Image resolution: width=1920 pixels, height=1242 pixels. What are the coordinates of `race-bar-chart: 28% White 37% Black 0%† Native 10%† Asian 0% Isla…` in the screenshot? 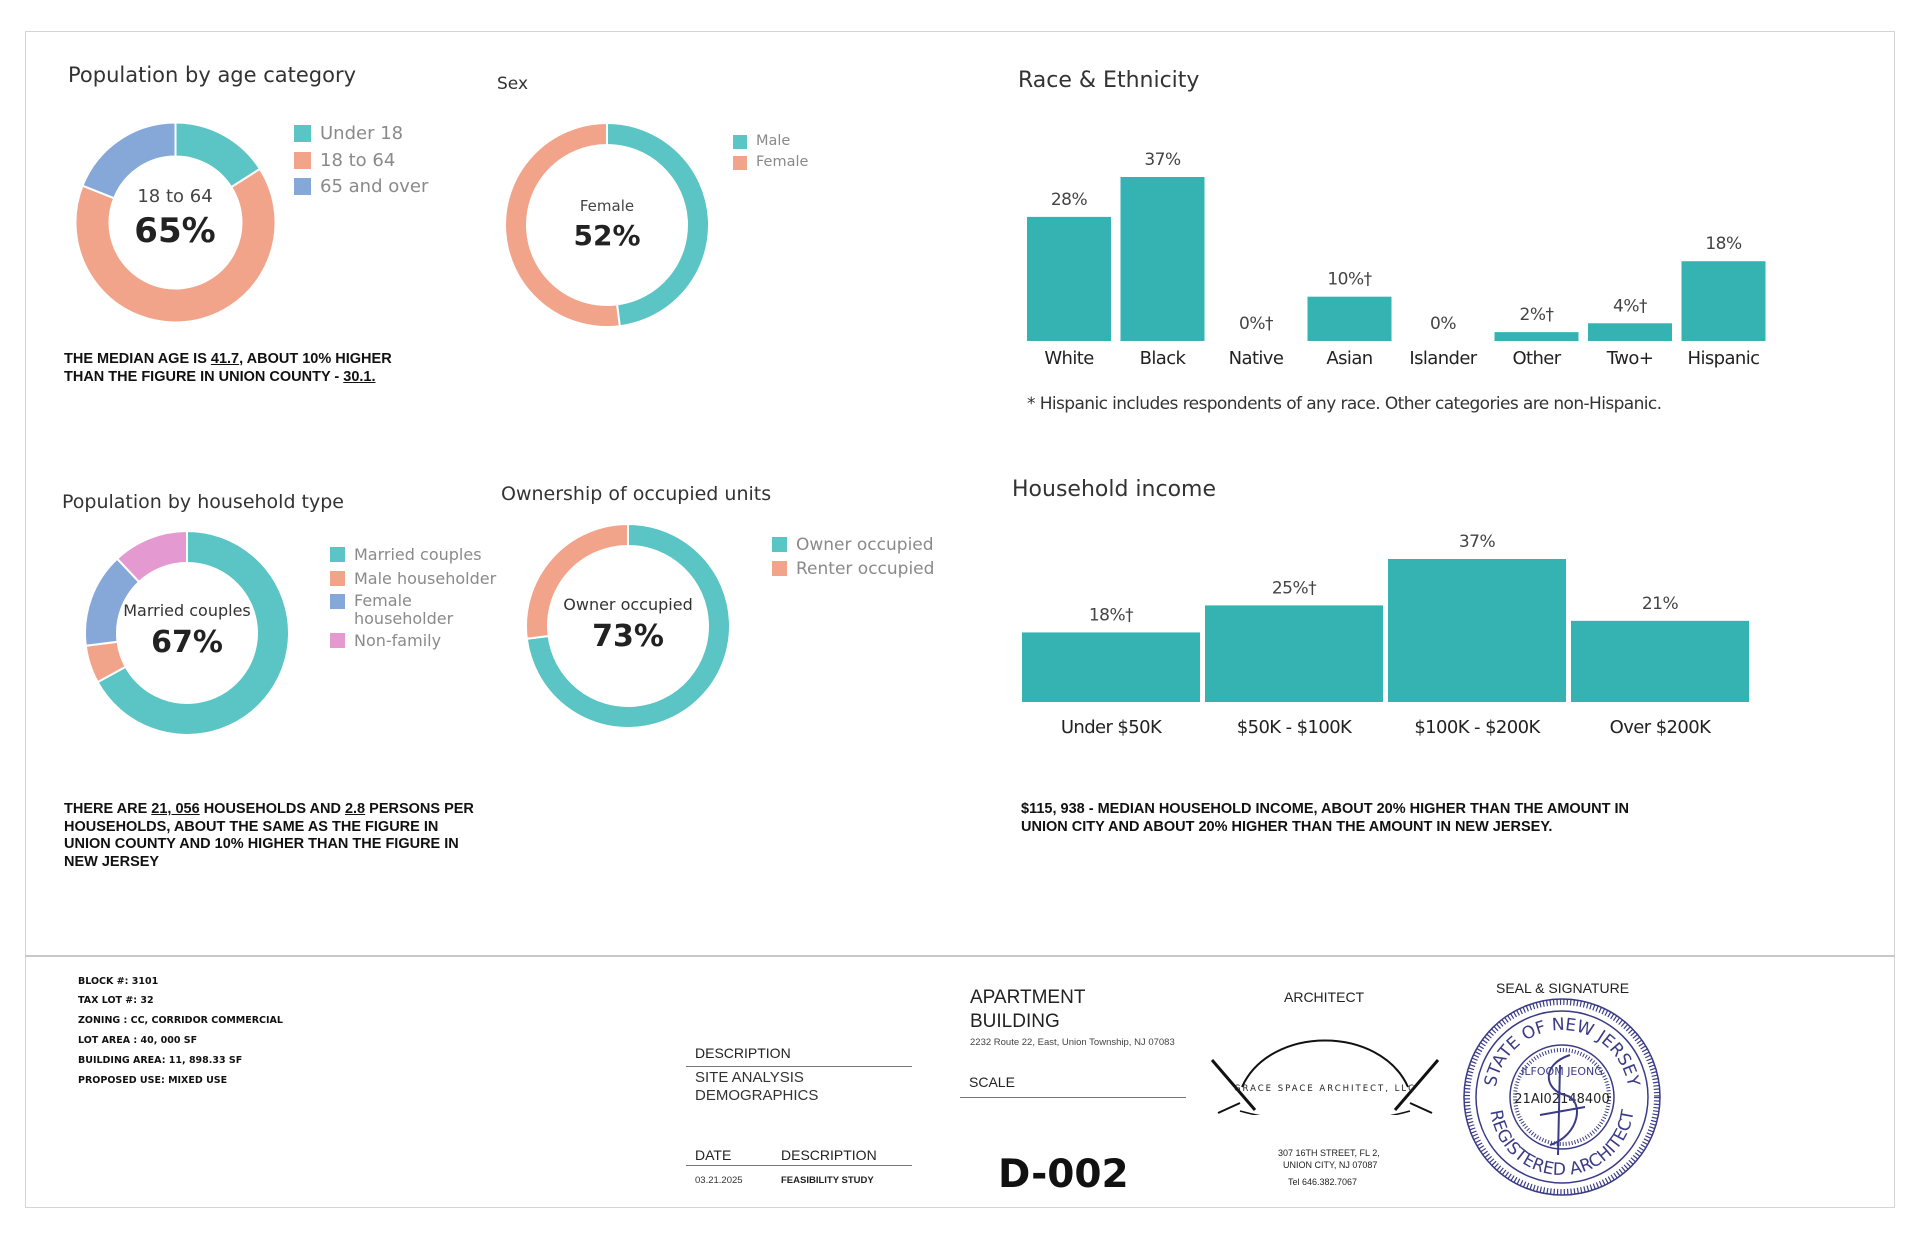 It's located at (1396, 259).